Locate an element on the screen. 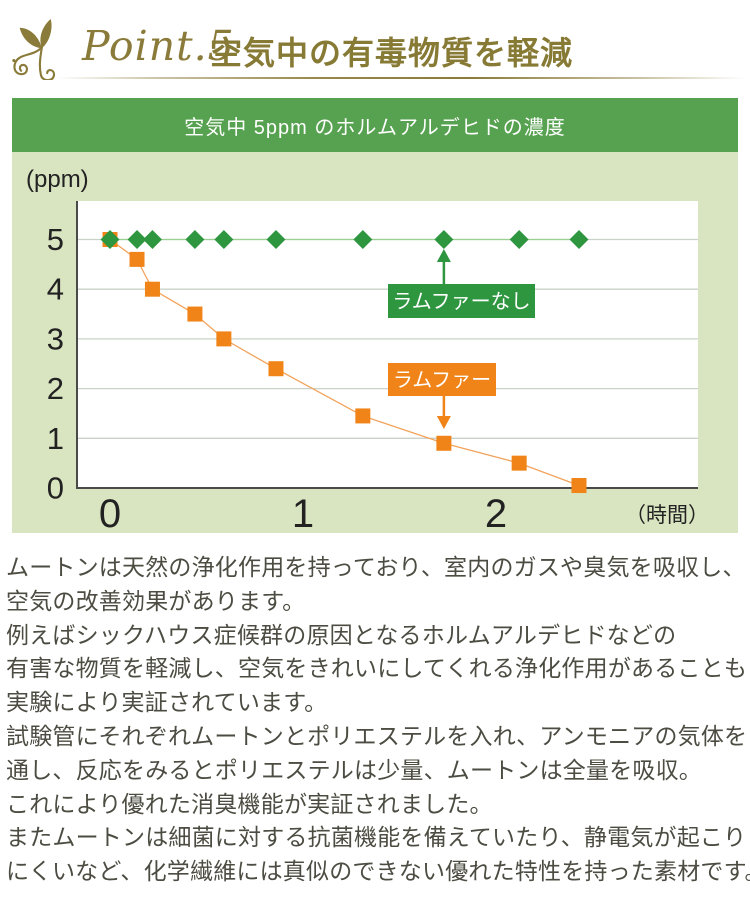 This screenshot has height=898, width=750. text-line: ムートンは天然の浄化作用を持っており、室内のガスや臭気を吸収し、 is located at coordinates (376, 567).